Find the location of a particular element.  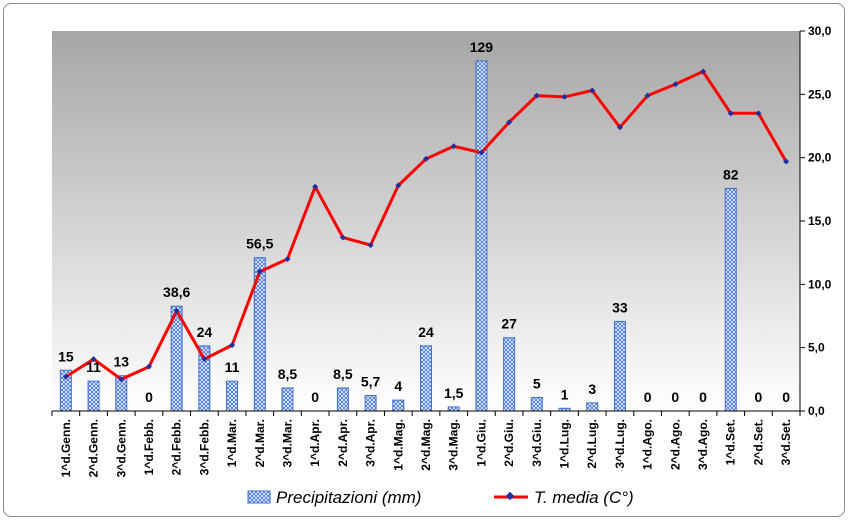

bar-data-label: 27 is located at coordinates (509, 324).